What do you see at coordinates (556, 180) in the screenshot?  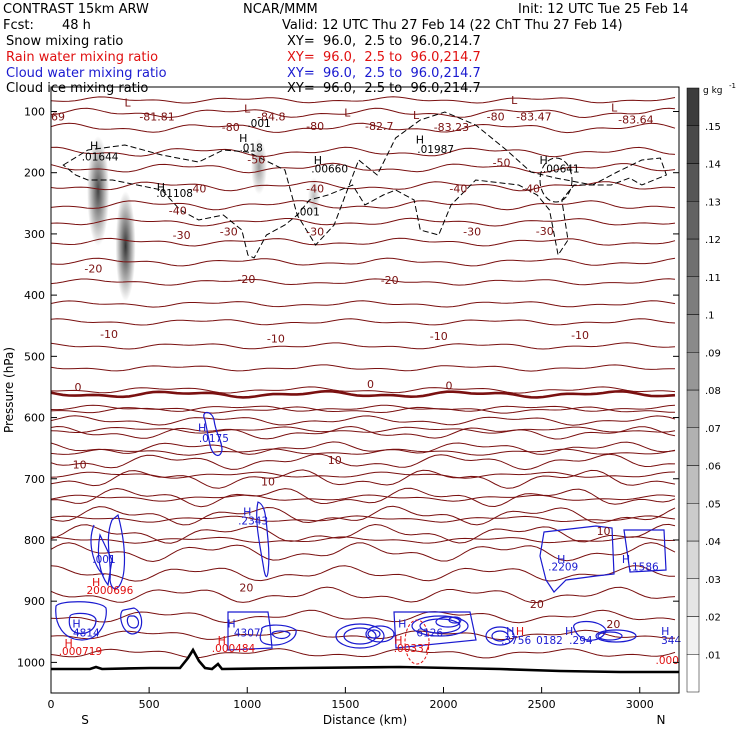 I see `cloud-ice-contour` at bounding box center [556, 180].